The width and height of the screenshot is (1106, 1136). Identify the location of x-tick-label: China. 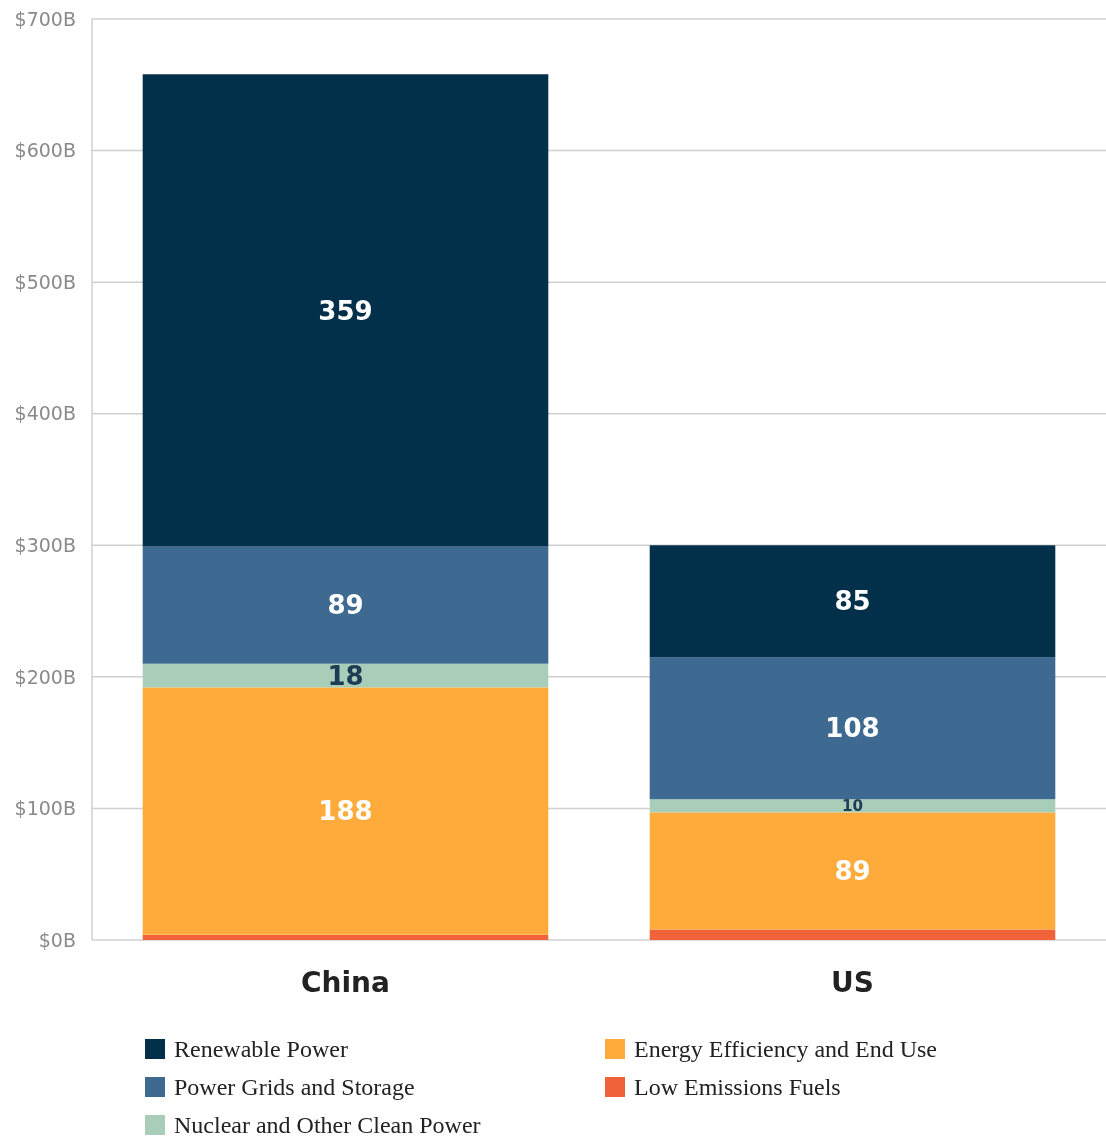
(345, 982).